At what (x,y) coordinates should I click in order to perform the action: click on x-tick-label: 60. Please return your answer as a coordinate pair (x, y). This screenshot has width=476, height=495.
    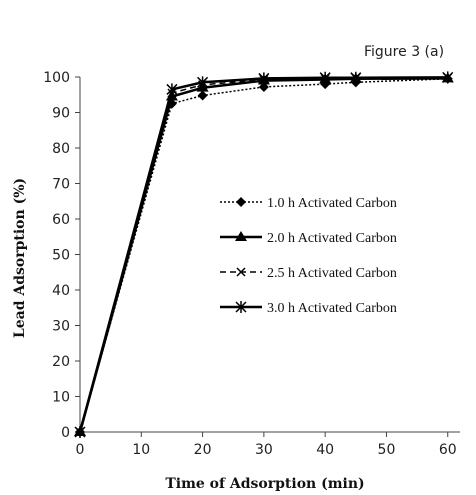
    Looking at the image, I should click on (448, 450).